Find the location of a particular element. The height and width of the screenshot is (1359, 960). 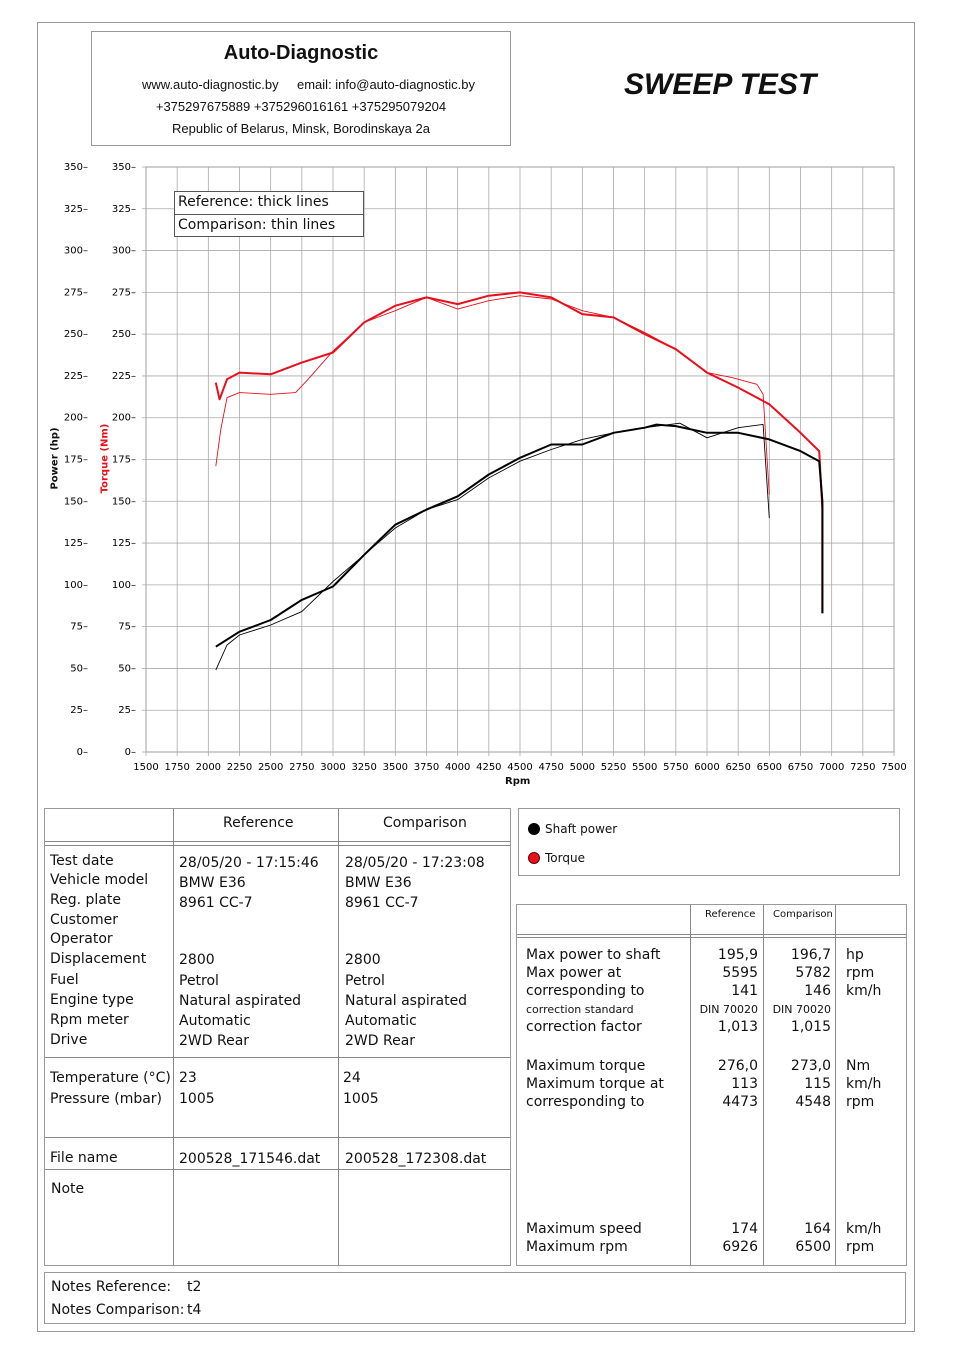

result-ref: 5595 is located at coordinates (740, 973).